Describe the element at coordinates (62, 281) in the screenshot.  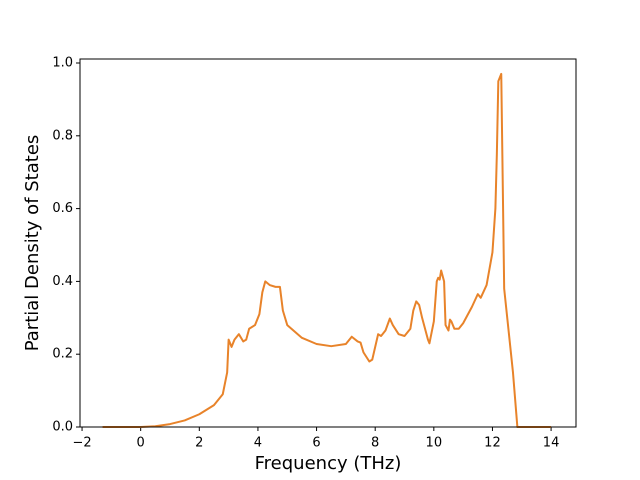
I see `y-tick-label: 0.4` at that location.